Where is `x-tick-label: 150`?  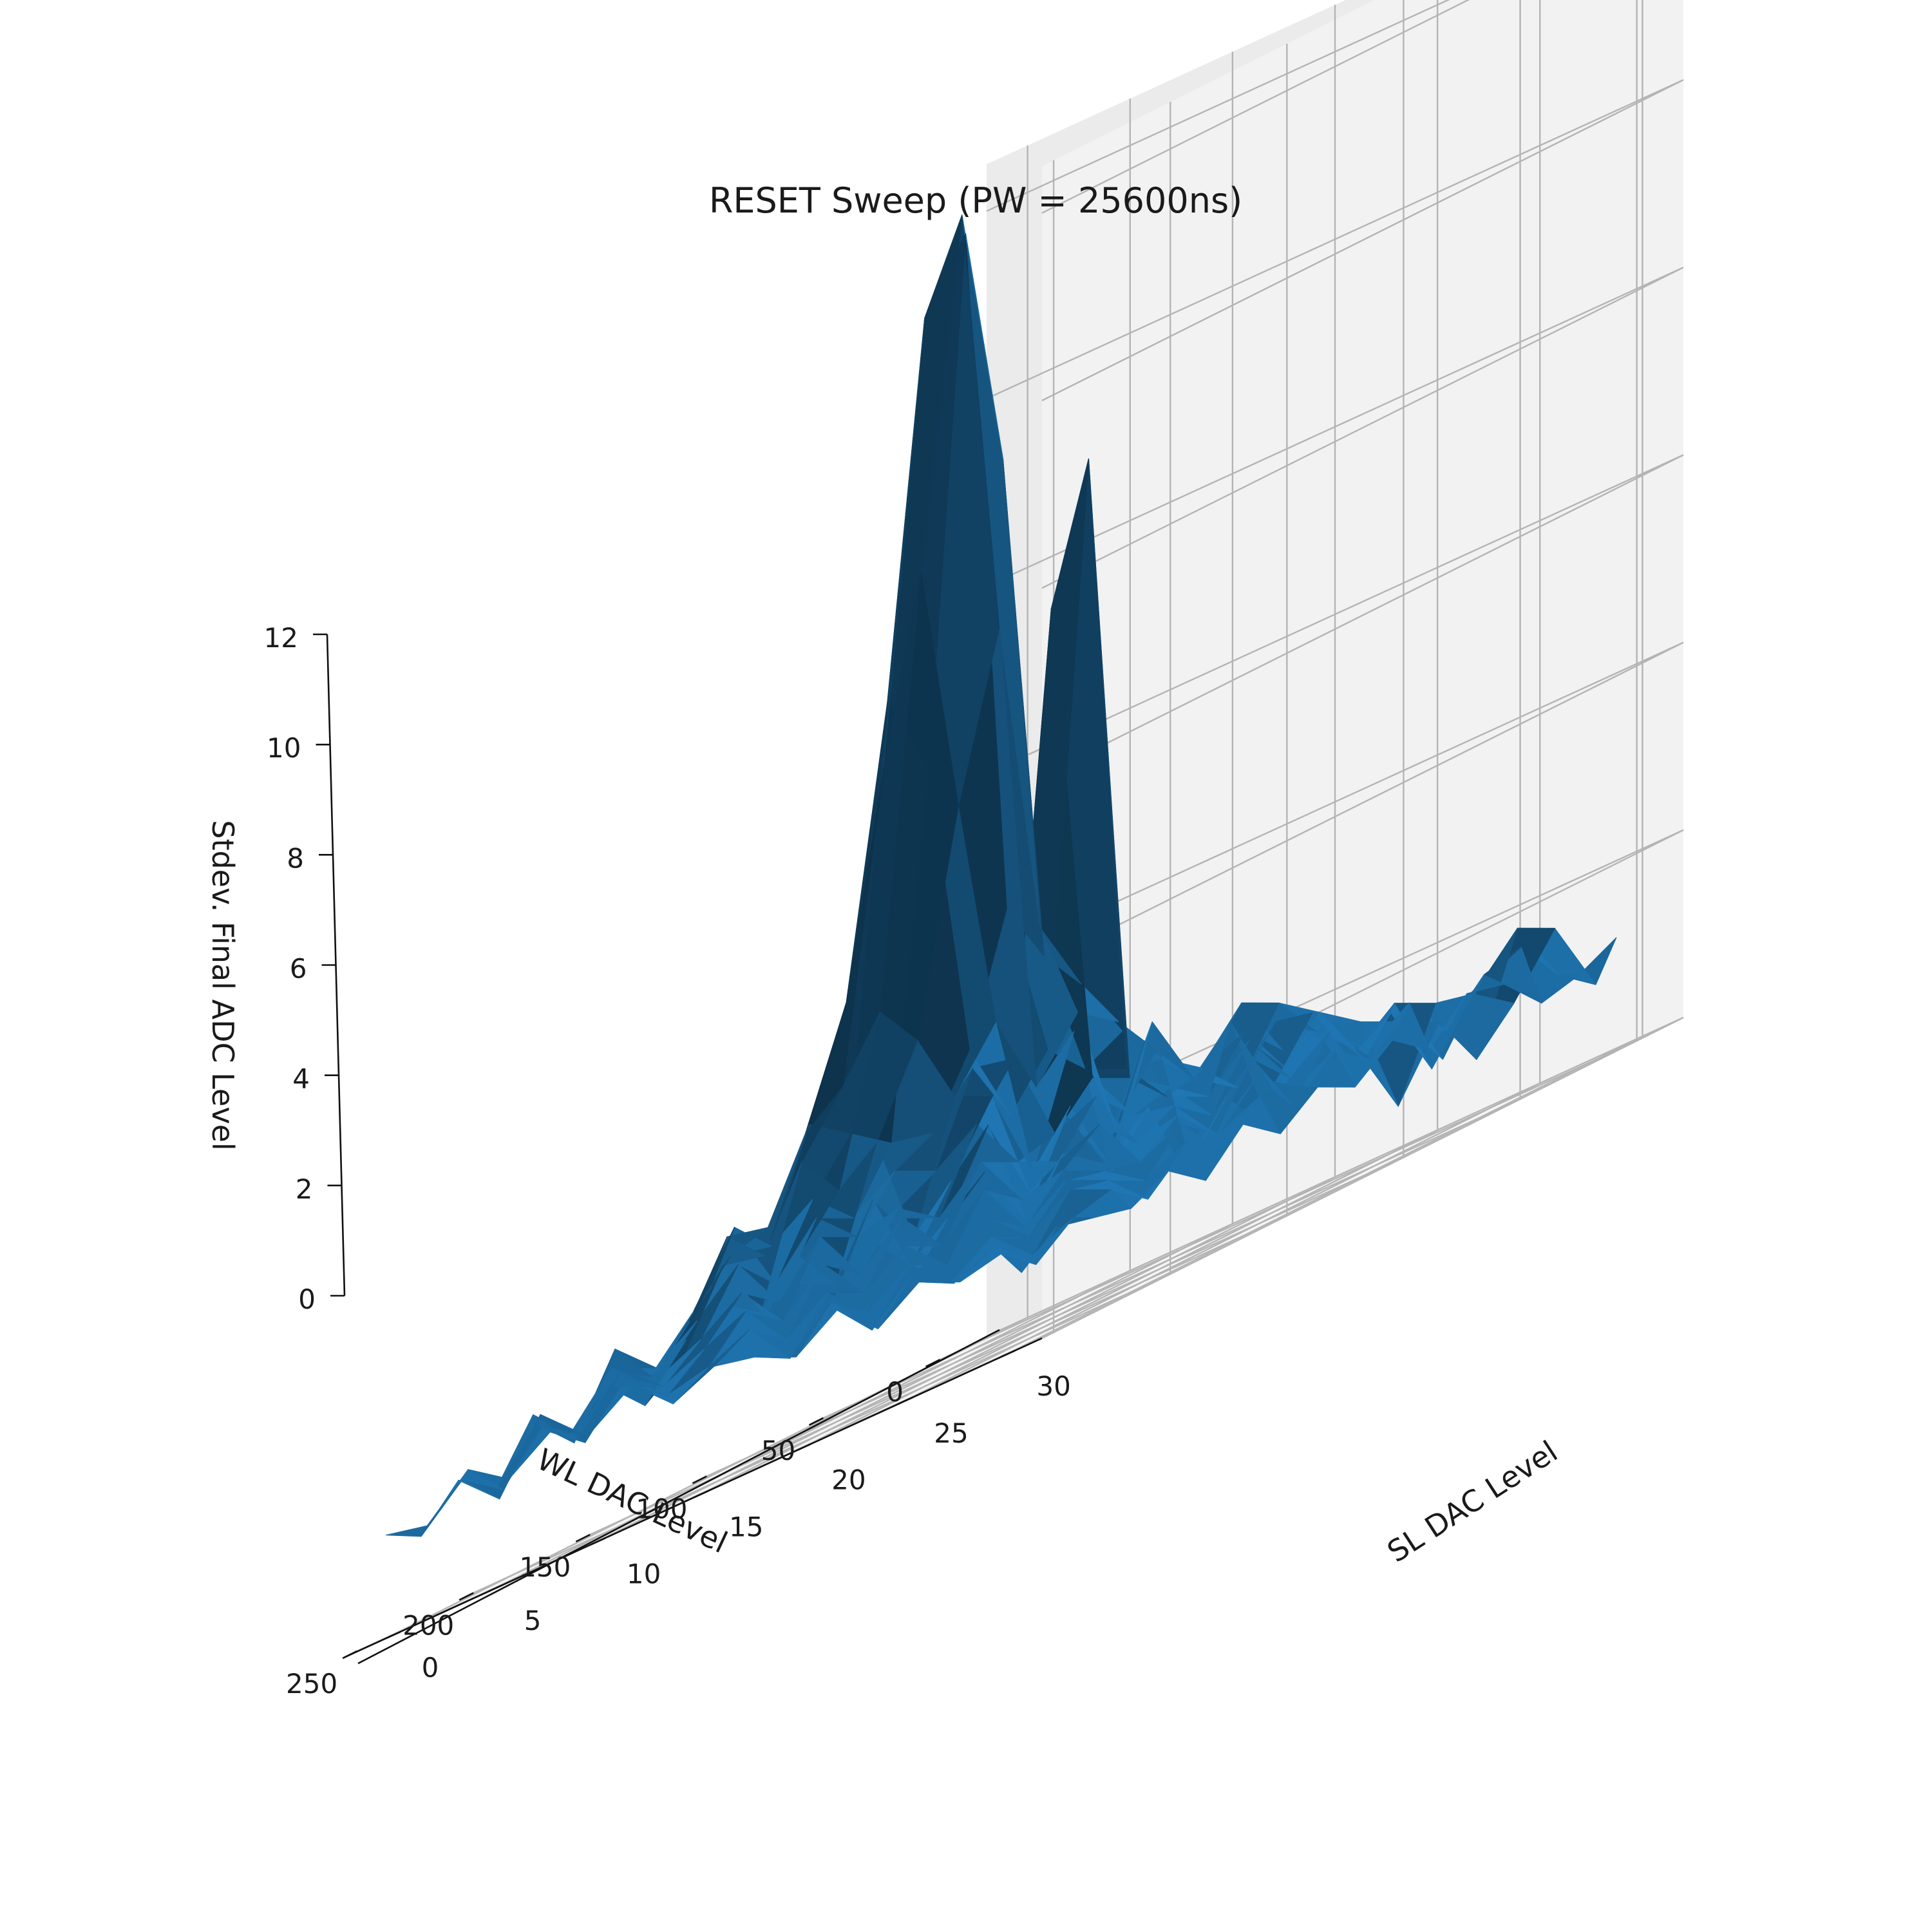 x-tick-label: 150 is located at coordinates (545, 1567).